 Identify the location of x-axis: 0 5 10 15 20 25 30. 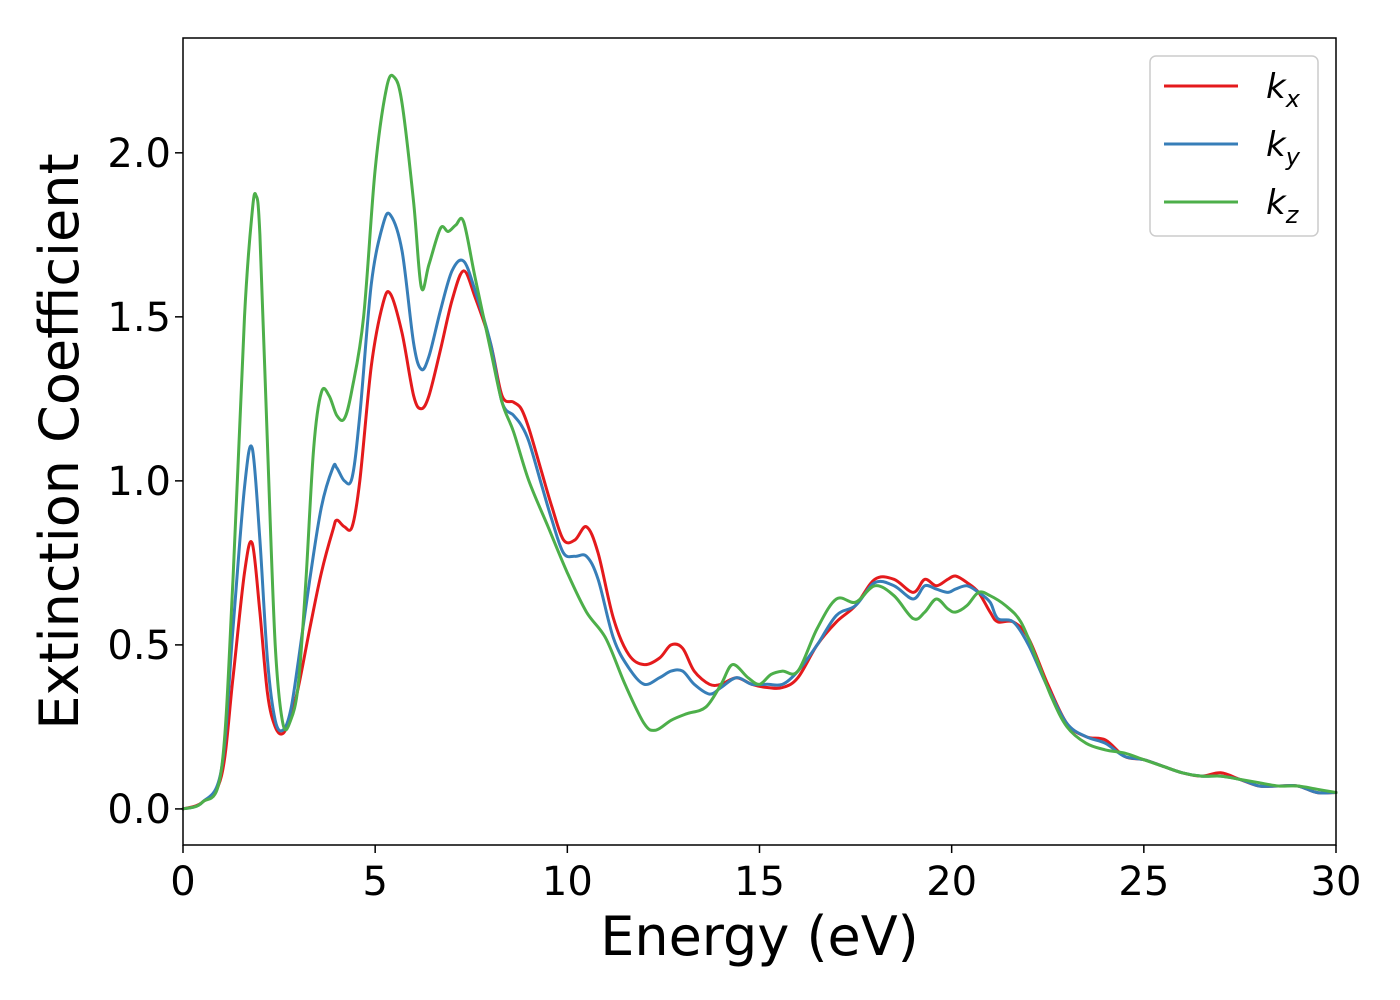
(765, 875).